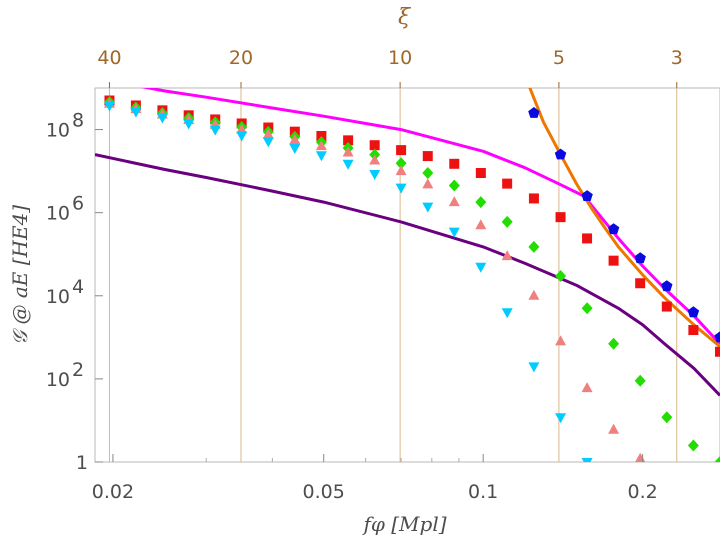 This screenshot has width=720, height=550. I want to click on y-tick-exponent-1: 2, so click(78, 370).